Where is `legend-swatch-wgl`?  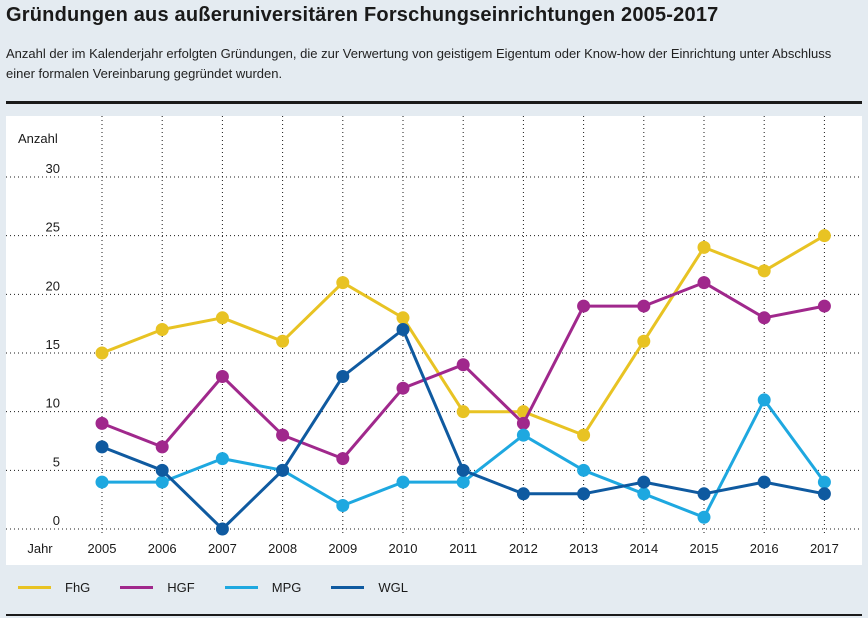 legend-swatch-wgl is located at coordinates (348, 587).